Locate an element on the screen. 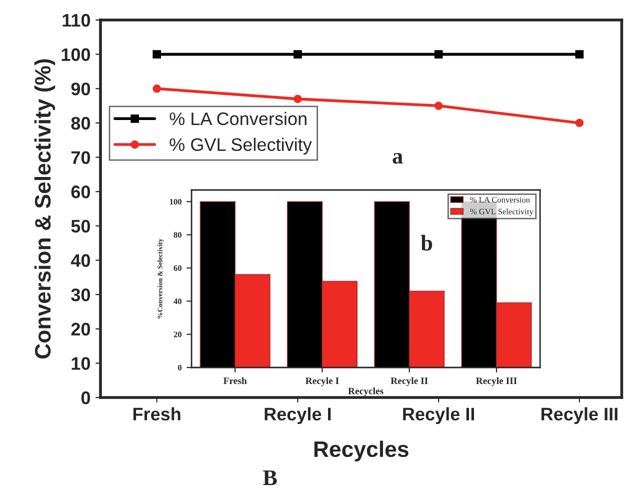  y-tick-label: 110 is located at coordinates (76, 20).